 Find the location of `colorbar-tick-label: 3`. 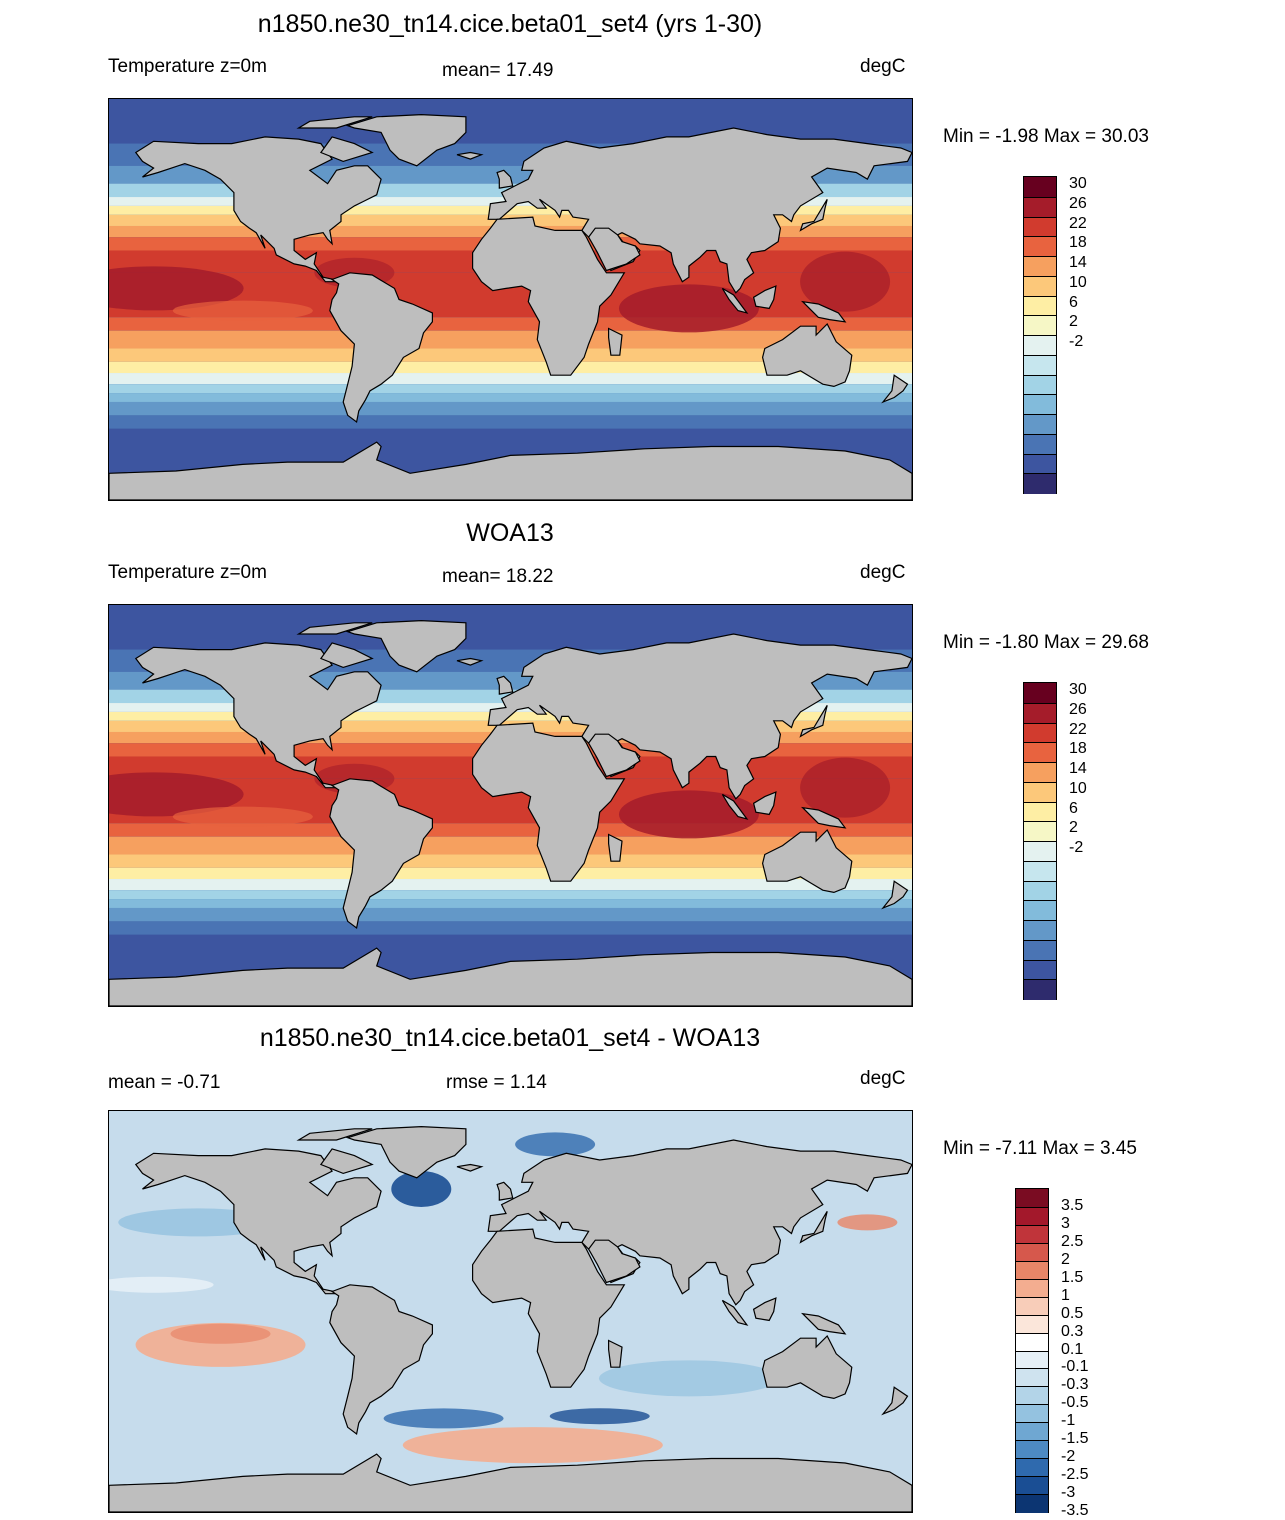

colorbar-tick-label: 3 is located at coordinates (1065, 1223).